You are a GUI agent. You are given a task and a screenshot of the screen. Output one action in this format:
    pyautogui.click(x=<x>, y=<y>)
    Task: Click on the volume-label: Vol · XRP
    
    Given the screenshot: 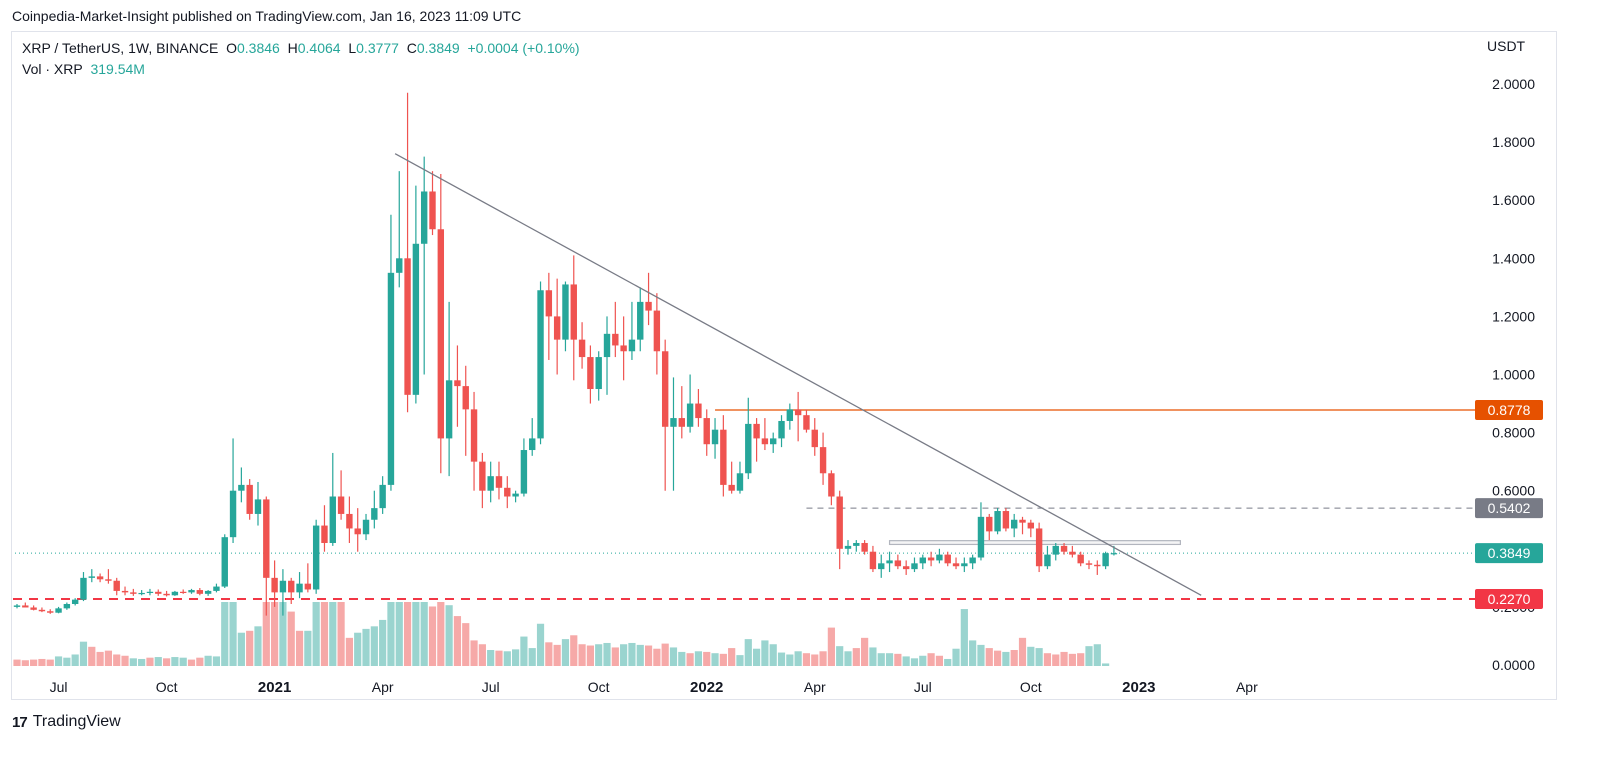 What is the action you would take?
    pyautogui.click(x=52, y=69)
    